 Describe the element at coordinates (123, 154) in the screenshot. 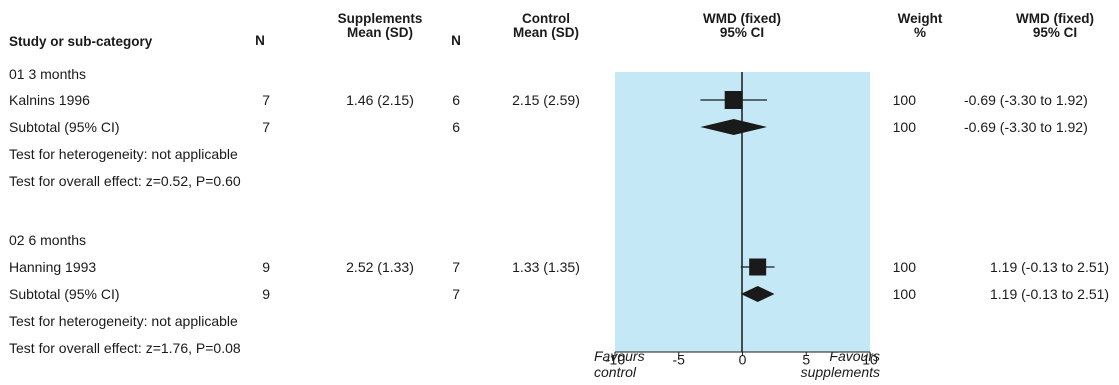

I see `heterogeneity-3-months: Test for heterogeneity: not applicable` at that location.